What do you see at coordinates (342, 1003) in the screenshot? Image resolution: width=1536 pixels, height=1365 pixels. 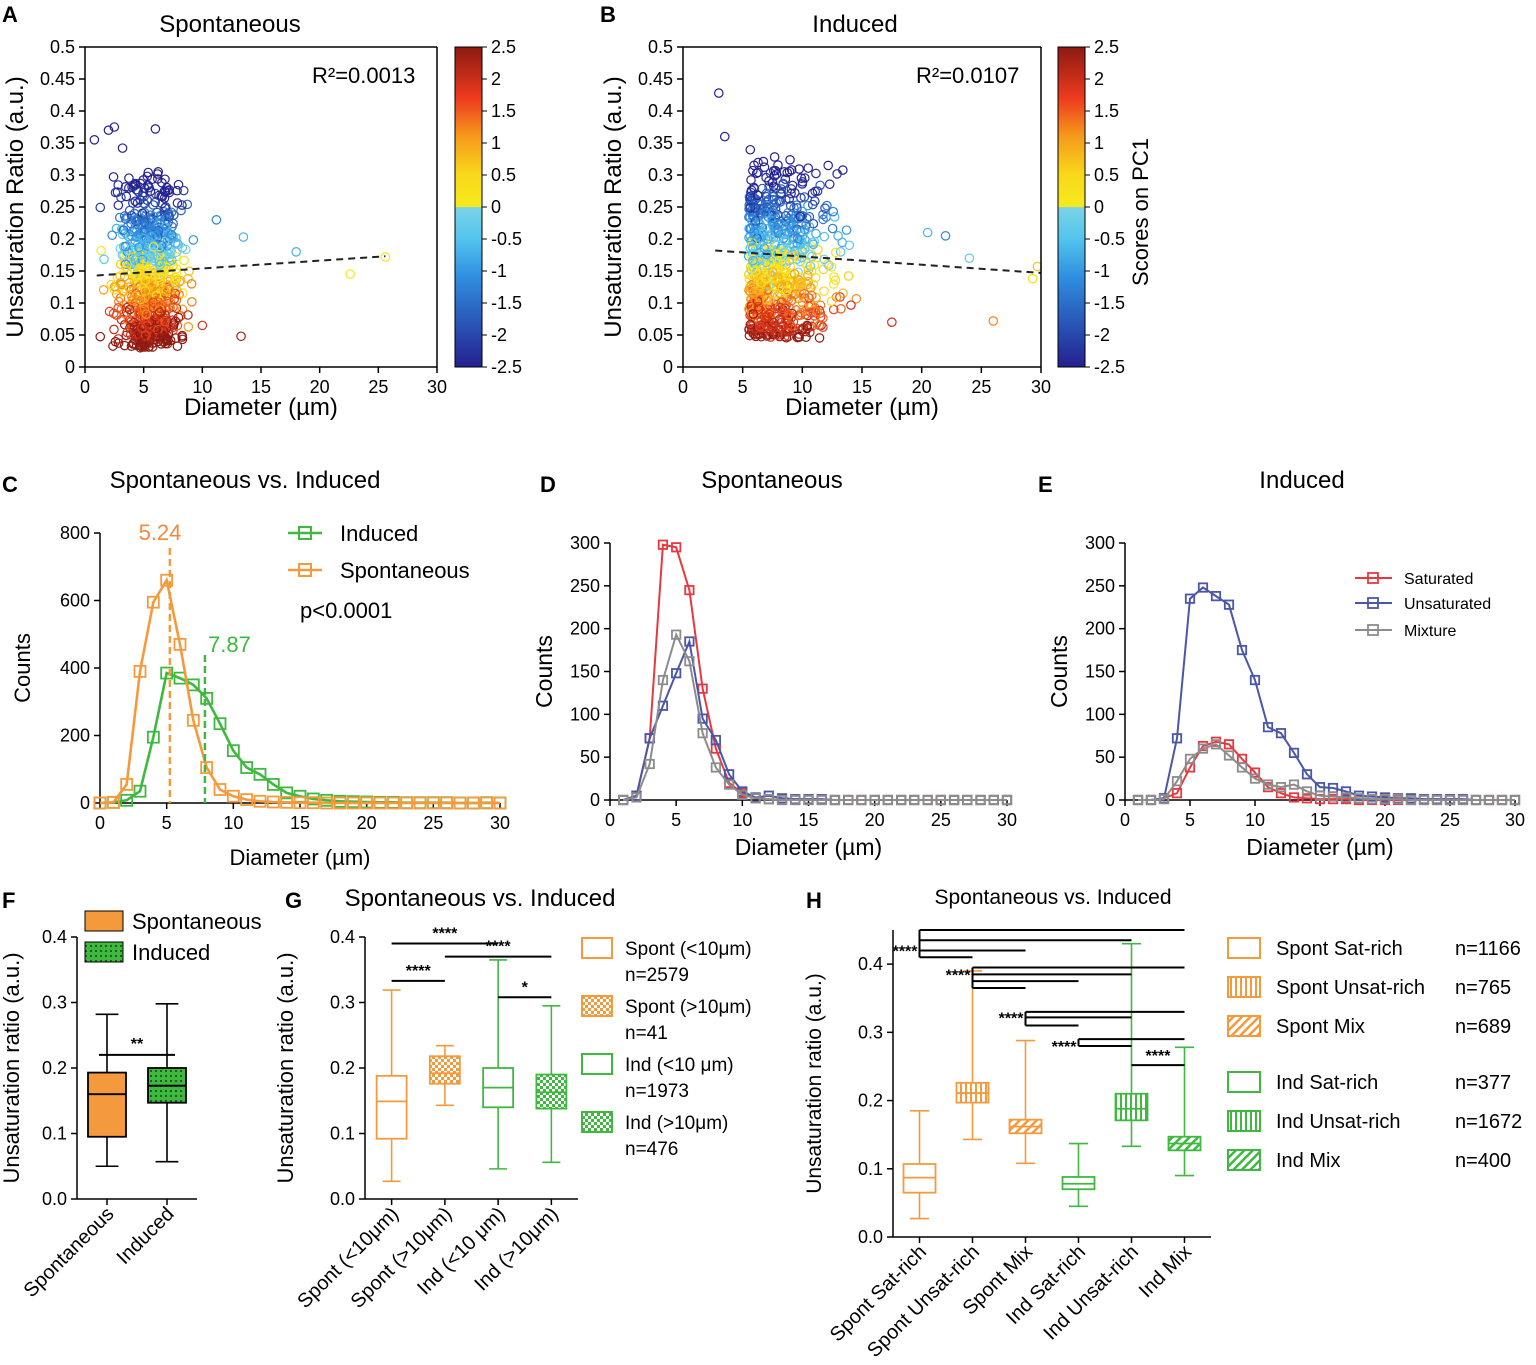 I see `y-tick-label: 0.3` at bounding box center [342, 1003].